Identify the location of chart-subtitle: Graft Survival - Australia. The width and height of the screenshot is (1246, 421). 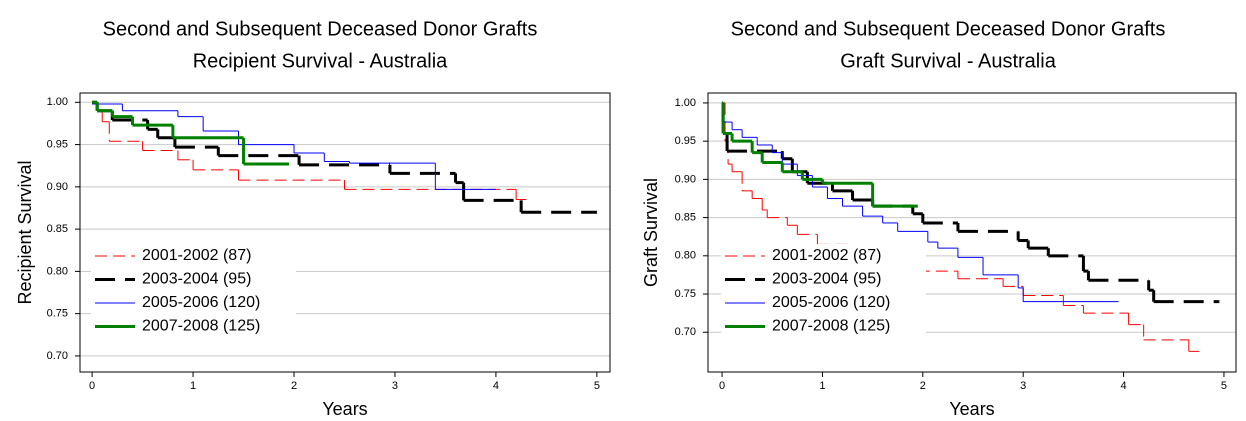
(948, 61).